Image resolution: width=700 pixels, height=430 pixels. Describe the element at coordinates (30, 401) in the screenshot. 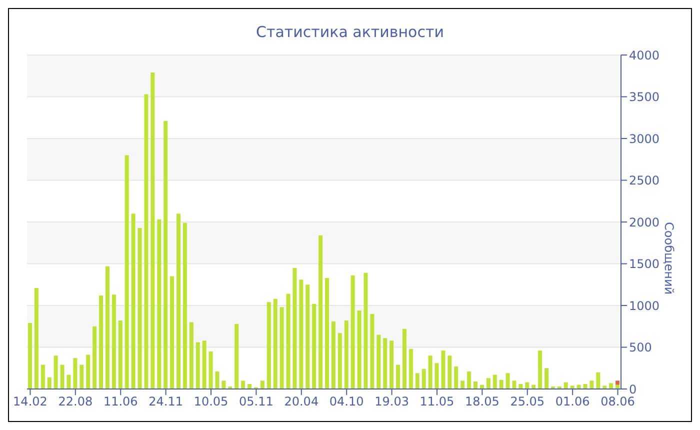

I see `x-tick-label: 14.02` at that location.